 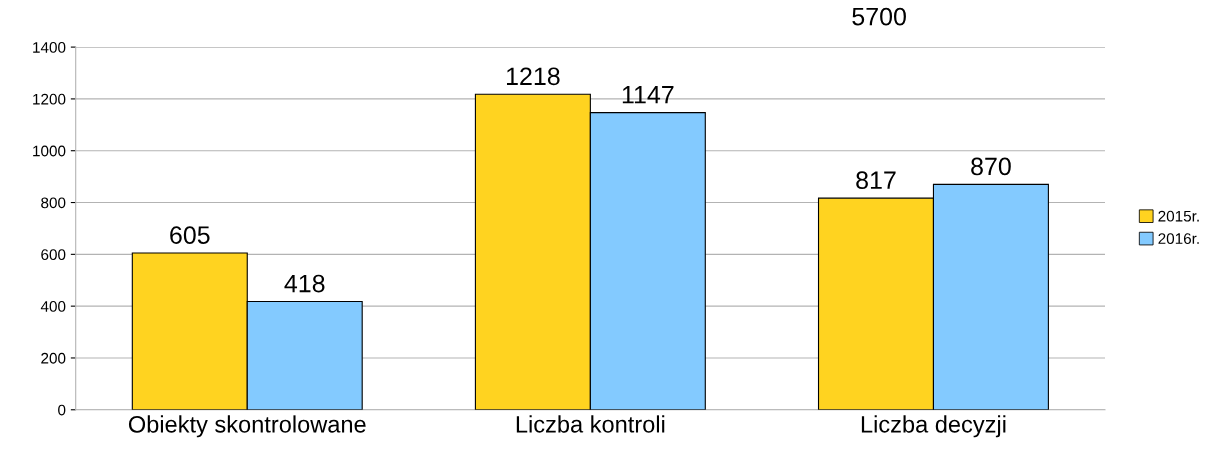 I want to click on data-label: 1147, so click(x=648, y=95).